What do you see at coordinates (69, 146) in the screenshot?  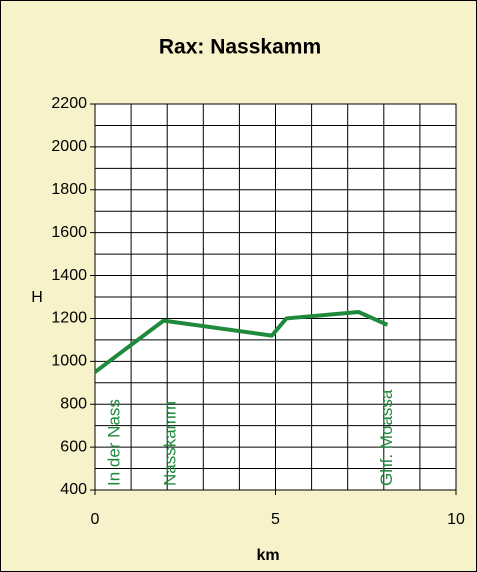 I see `y-tick-label: 2000` at bounding box center [69, 146].